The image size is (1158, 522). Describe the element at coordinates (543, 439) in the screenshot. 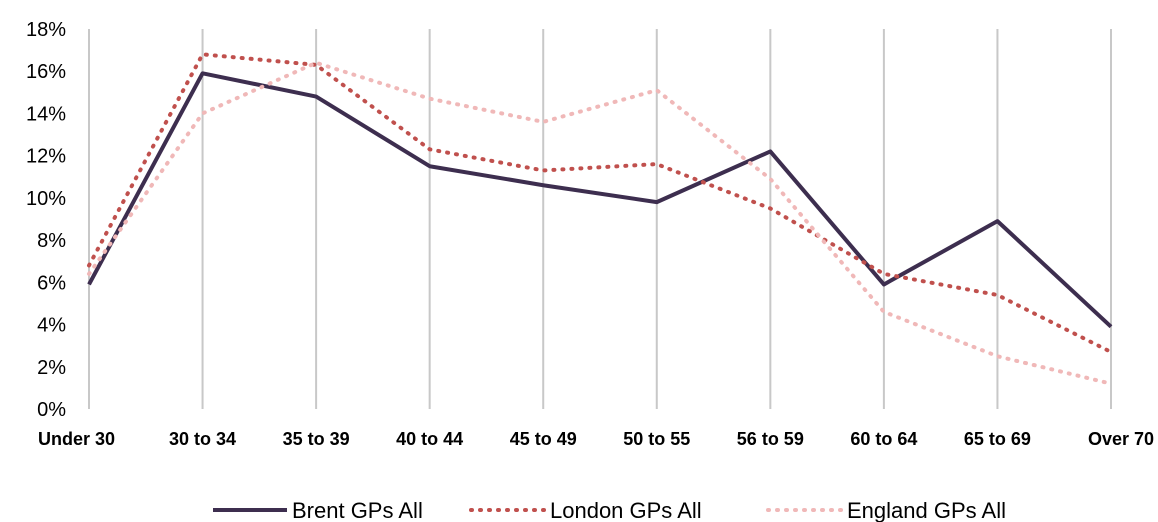

I see `x-tick-label: 45 to 49` at that location.